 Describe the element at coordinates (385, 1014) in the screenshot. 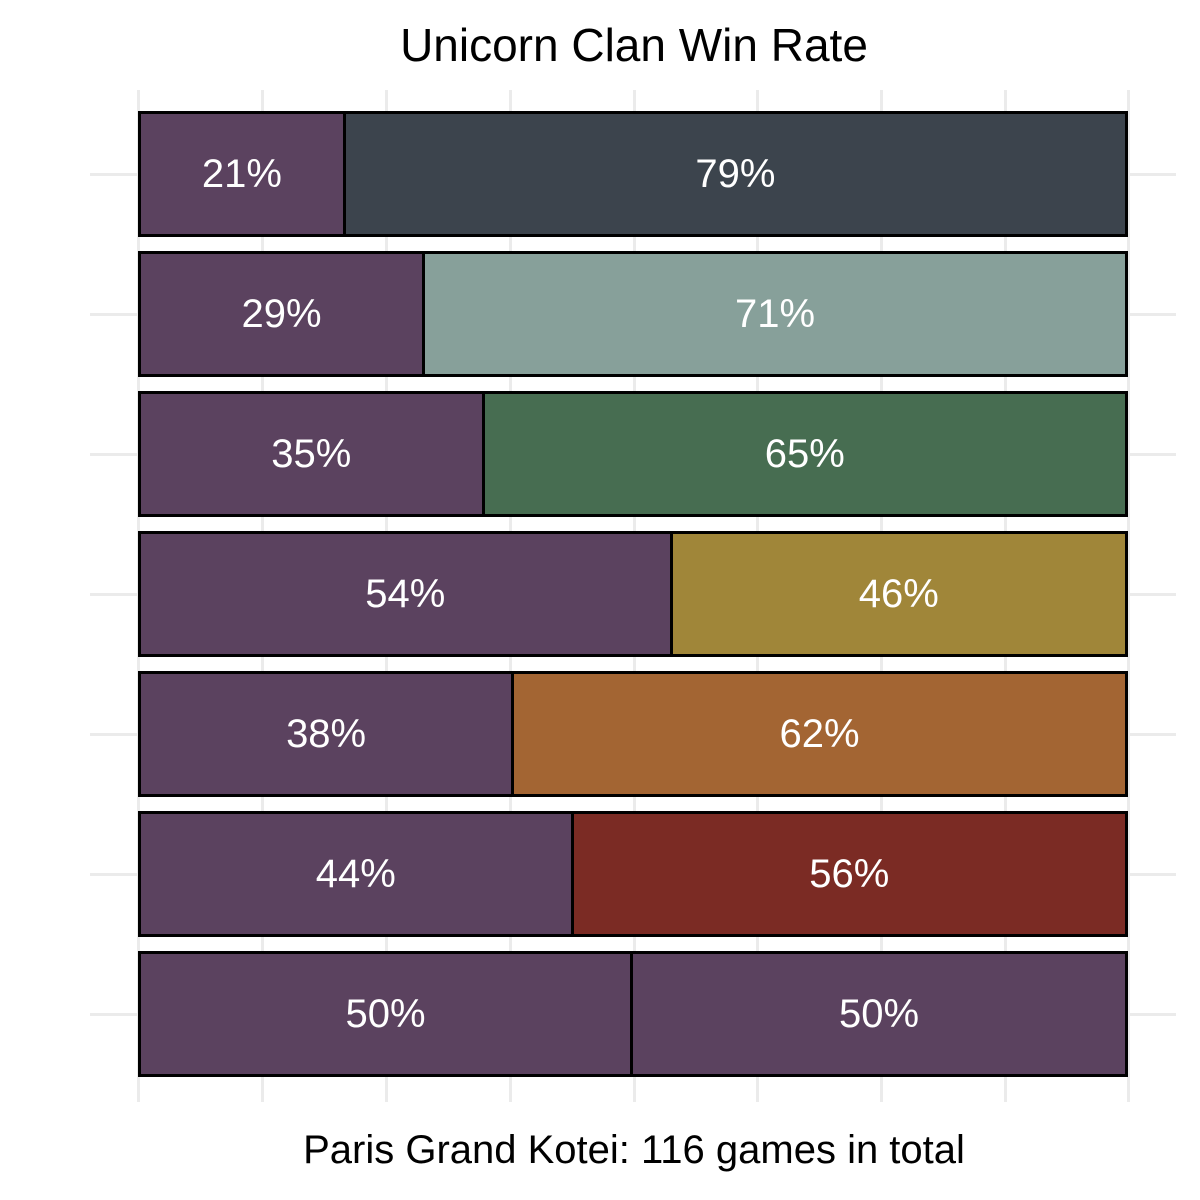

I see `bar-segment-left: 50%` at that location.